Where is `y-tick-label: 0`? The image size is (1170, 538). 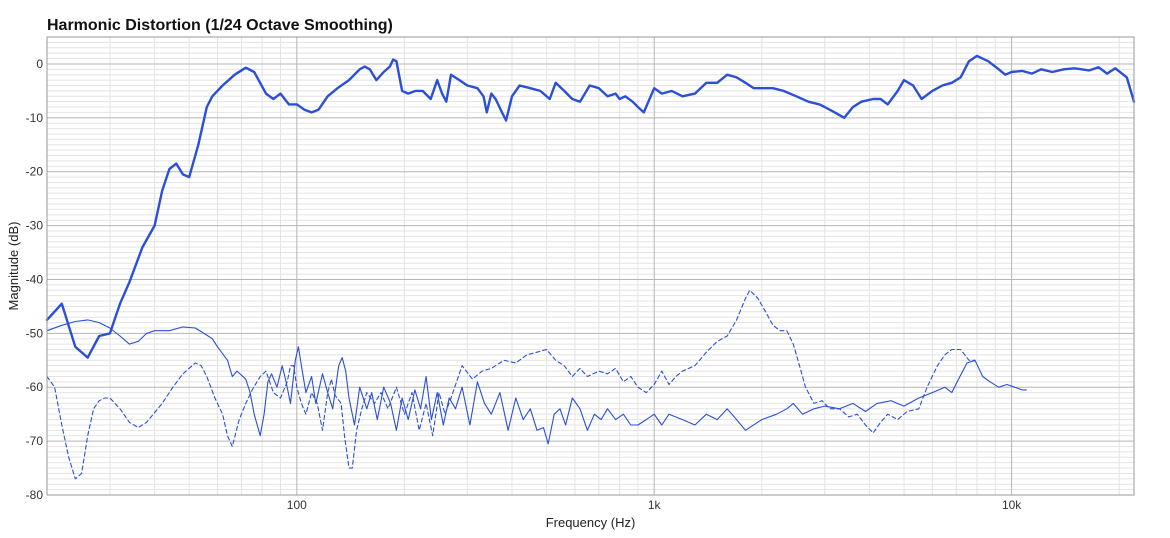 y-tick-label: 0 is located at coordinates (39, 64).